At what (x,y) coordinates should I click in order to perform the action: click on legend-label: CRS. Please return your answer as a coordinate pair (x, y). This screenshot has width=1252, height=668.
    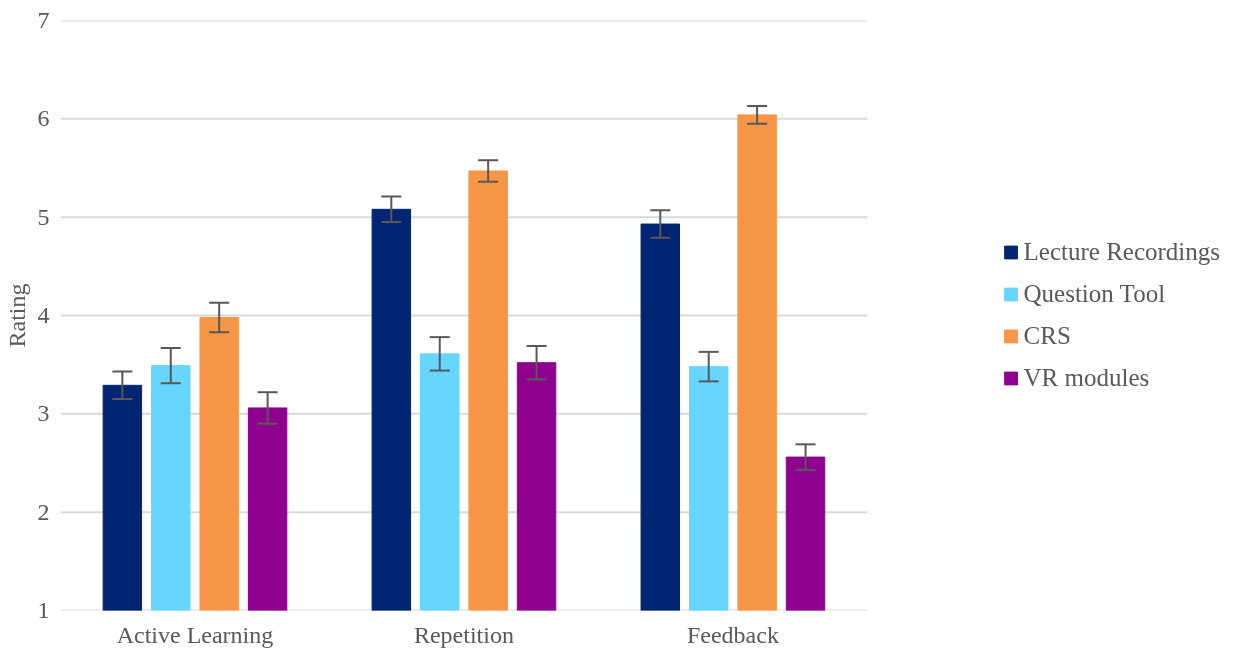
    Looking at the image, I should click on (1047, 336).